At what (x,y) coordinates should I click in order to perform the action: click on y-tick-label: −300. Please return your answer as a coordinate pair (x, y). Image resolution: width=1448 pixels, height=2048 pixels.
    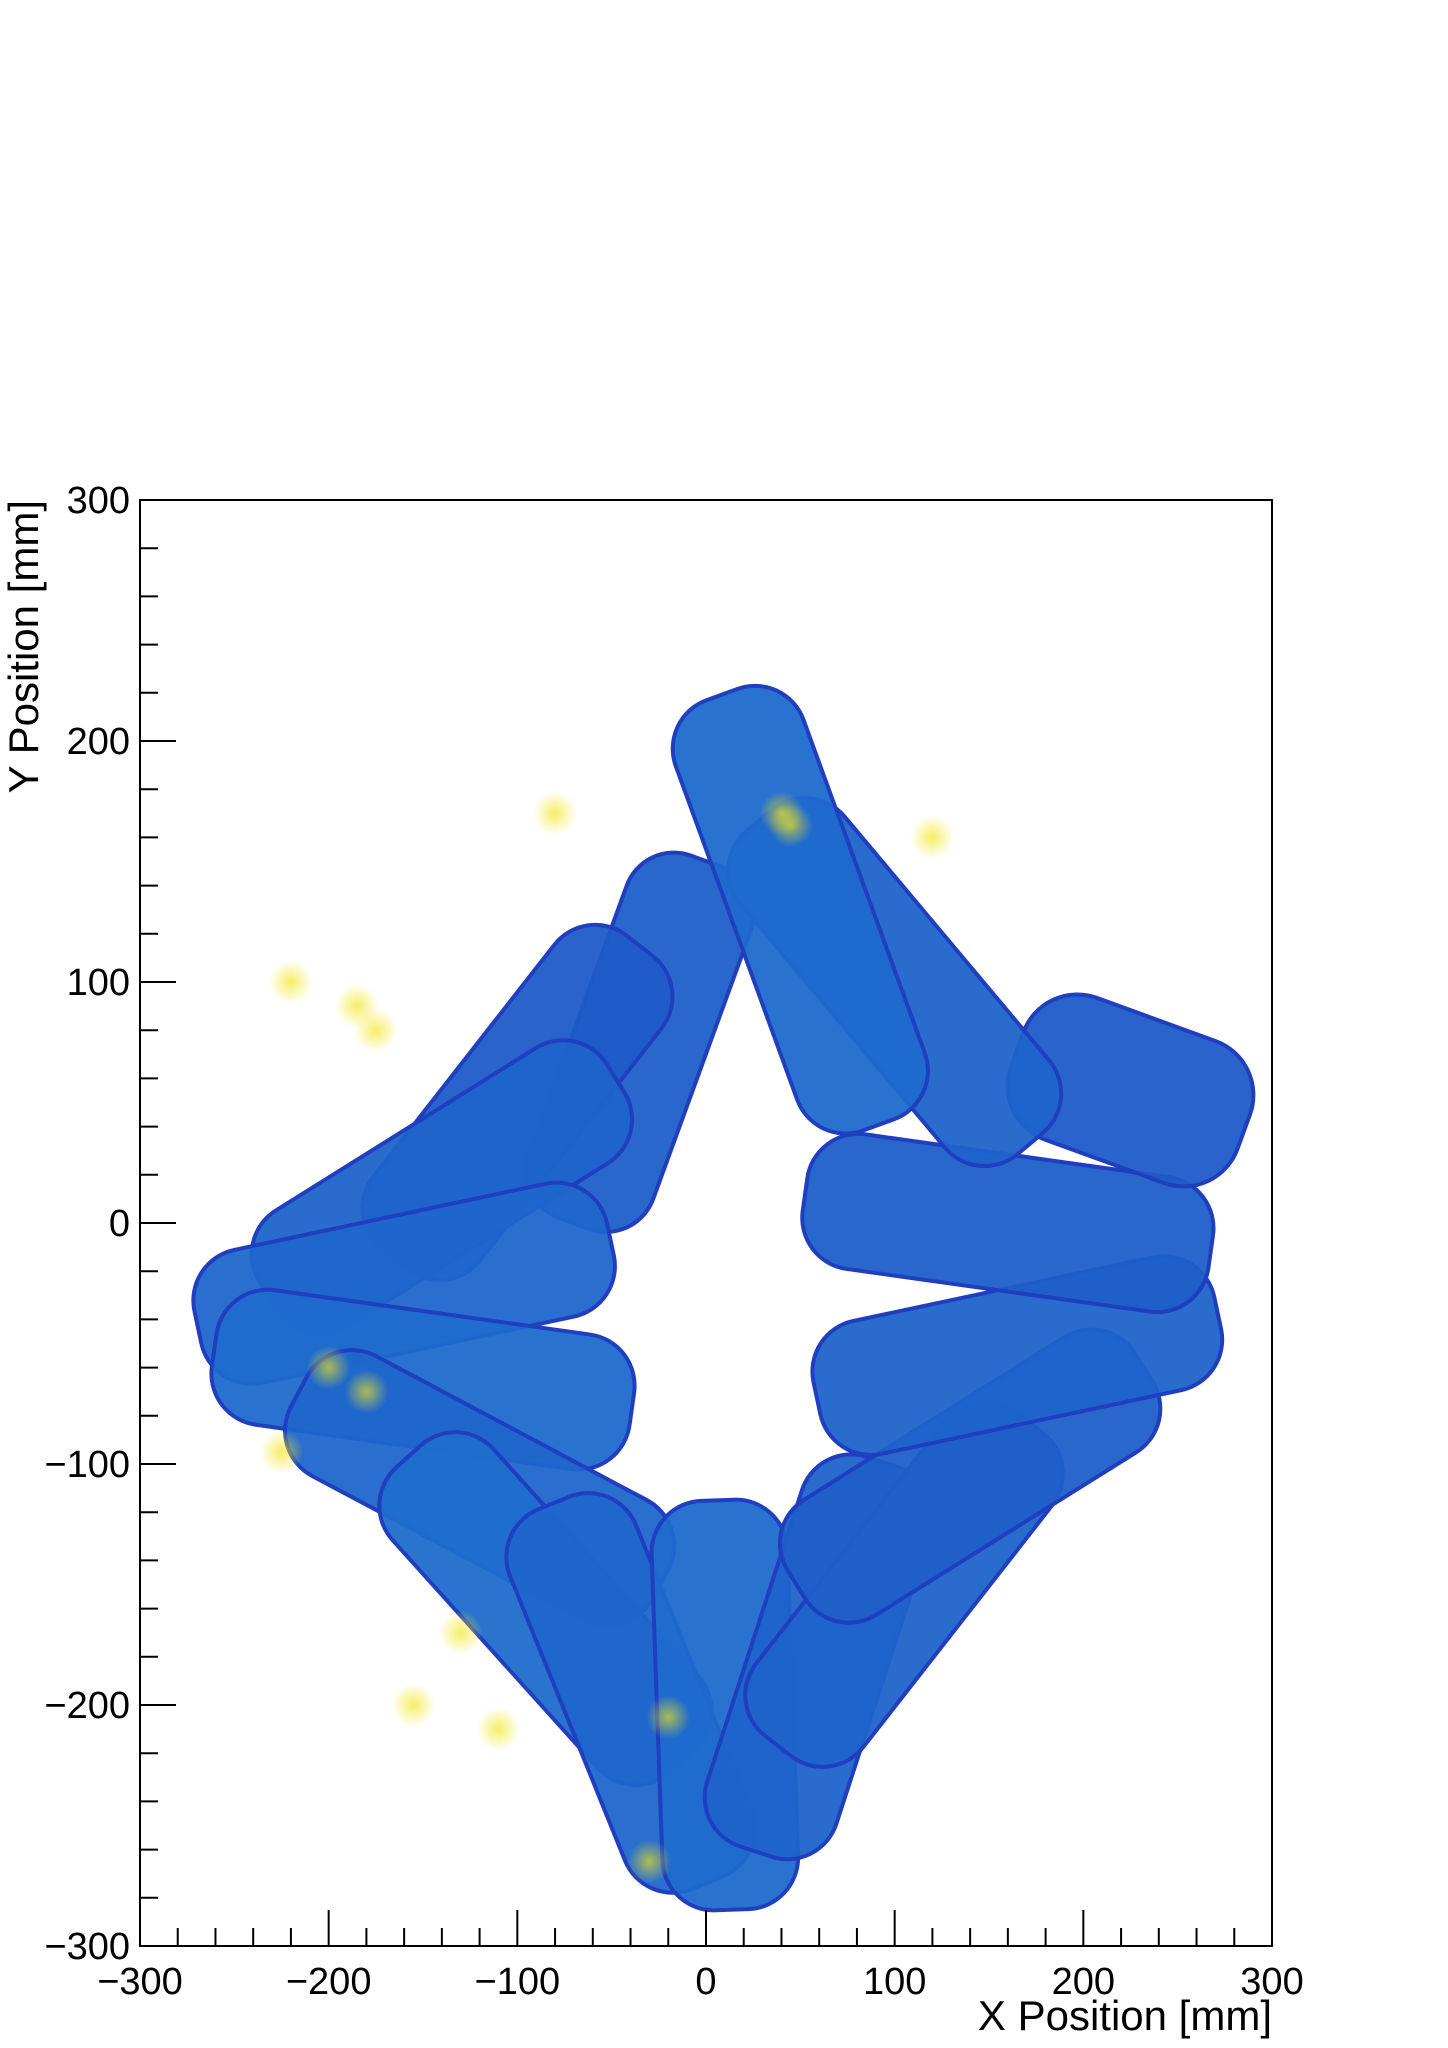
    Looking at the image, I should click on (87, 1947).